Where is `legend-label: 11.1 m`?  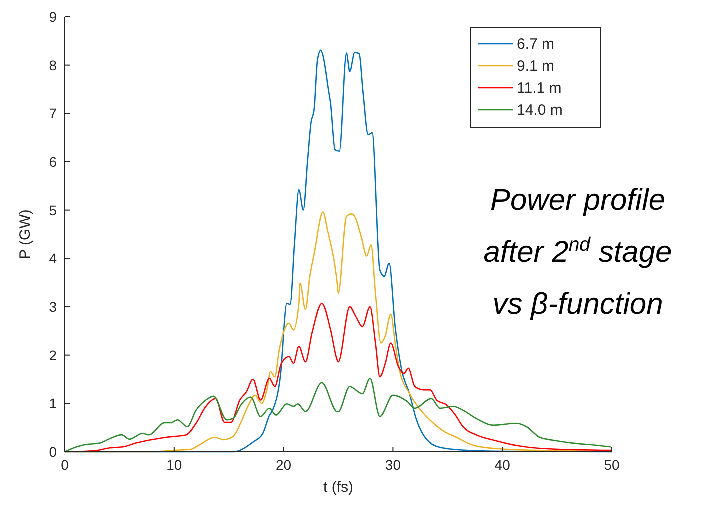 legend-label: 11.1 m is located at coordinates (539, 88).